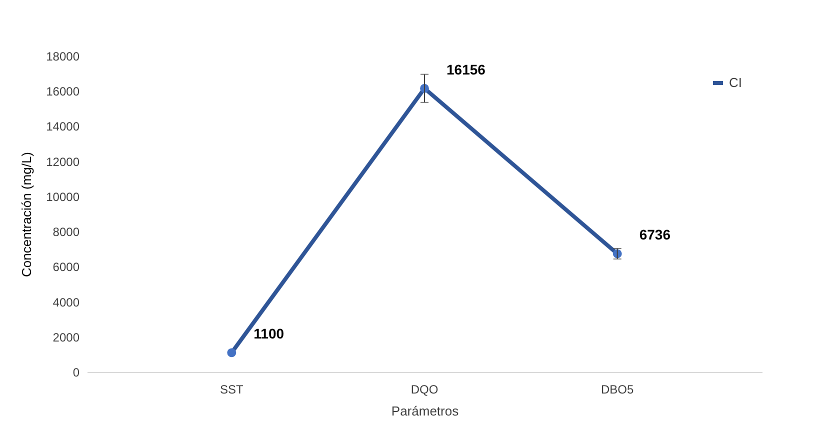 The width and height of the screenshot is (829, 442). I want to click on y-tick-label: 18000, so click(63, 57).